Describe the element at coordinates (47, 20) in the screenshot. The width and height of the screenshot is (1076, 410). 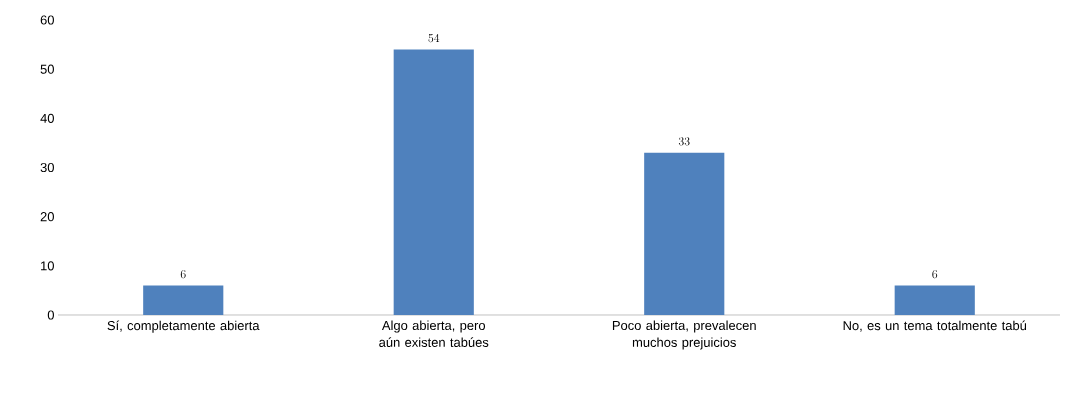
I see `y-tick-label: 60` at that location.